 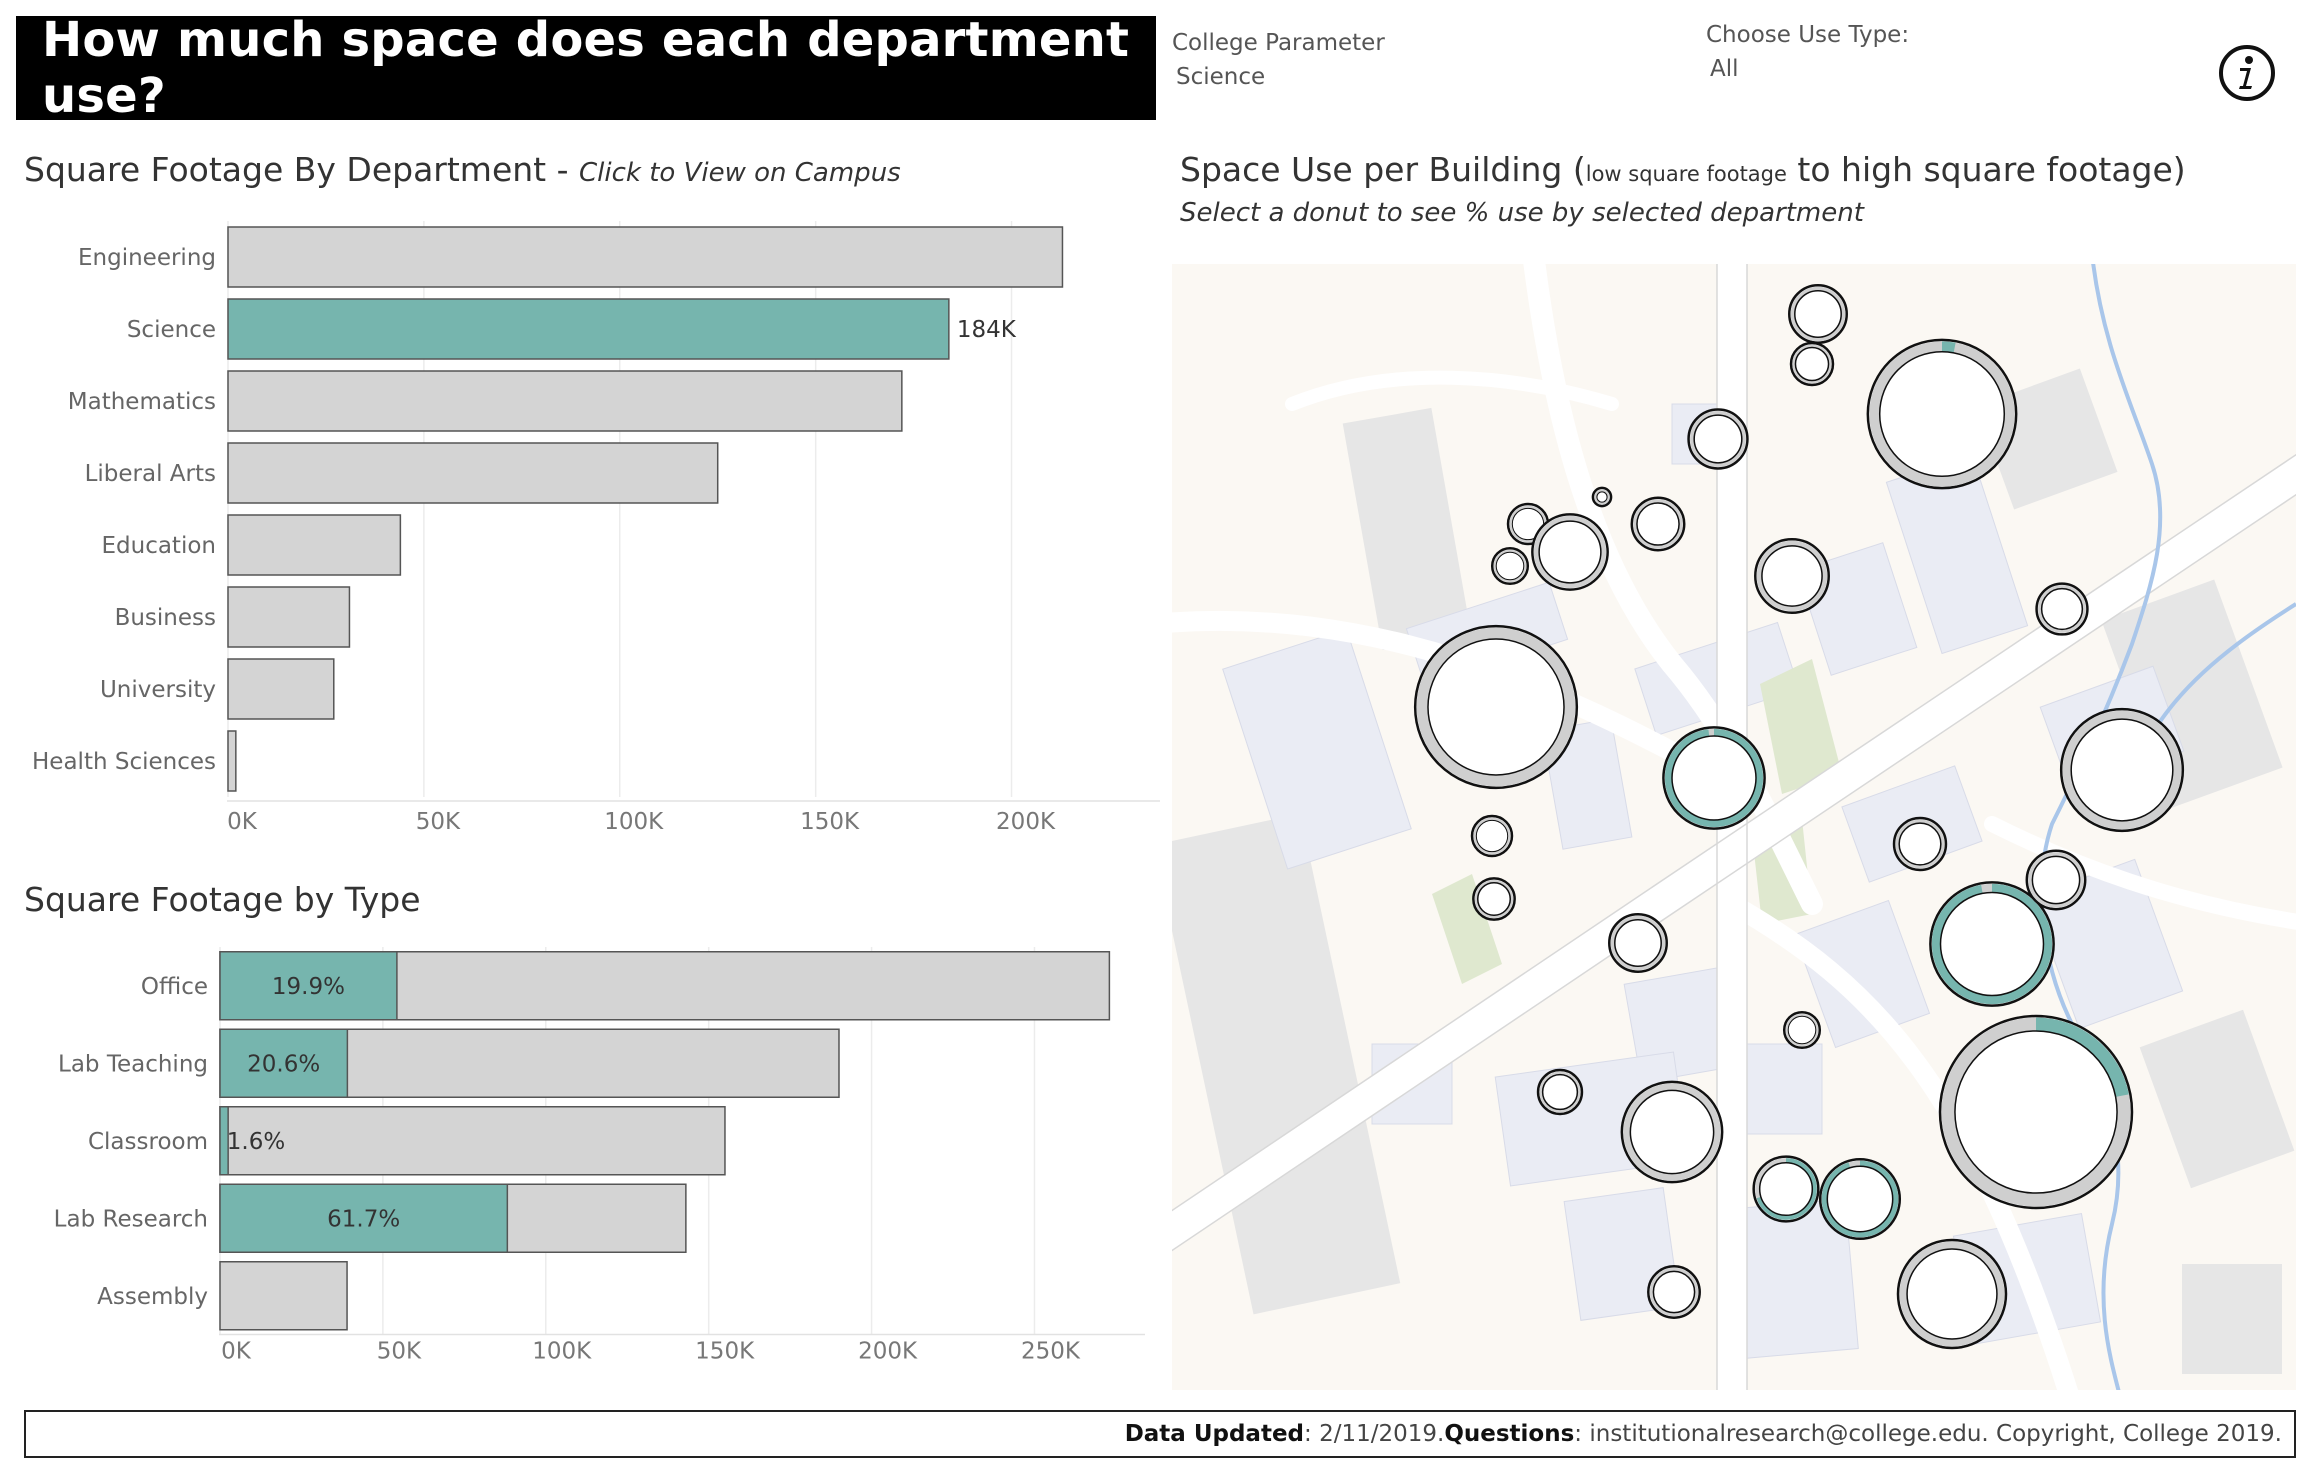 What do you see at coordinates (634, 822) in the screenshot?
I see `dept-xtick-label: 100K` at bounding box center [634, 822].